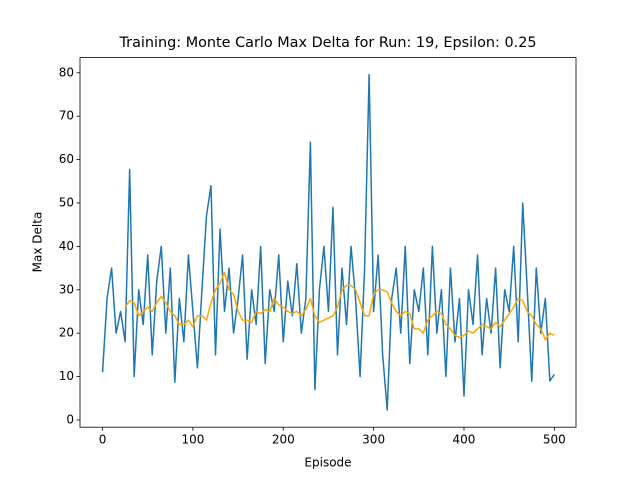  Describe the element at coordinates (283, 440) in the screenshot. I see `x-tick-label: 200` at that location.